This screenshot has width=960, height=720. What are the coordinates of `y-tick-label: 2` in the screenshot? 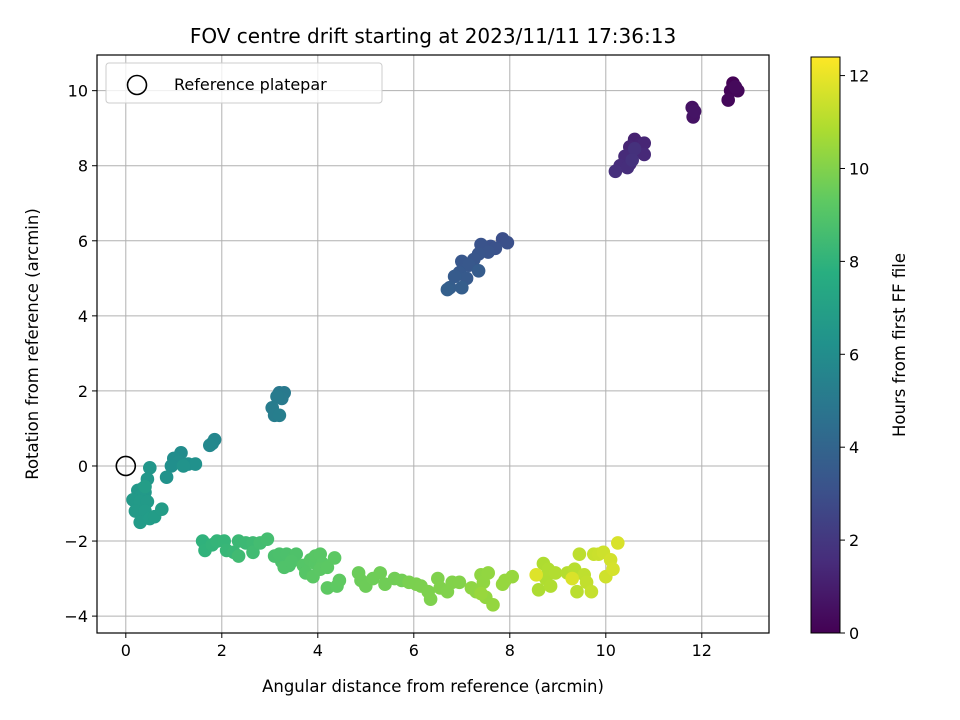 It's located at (83, 391).